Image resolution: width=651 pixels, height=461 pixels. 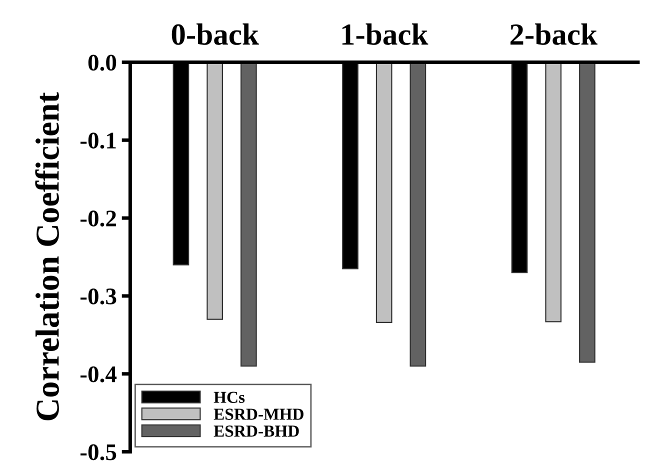 What do you see at coordinates (102, 62) in the screenshot?
I see `y-tick-label: 0.0` at bounding box center [102, 62].